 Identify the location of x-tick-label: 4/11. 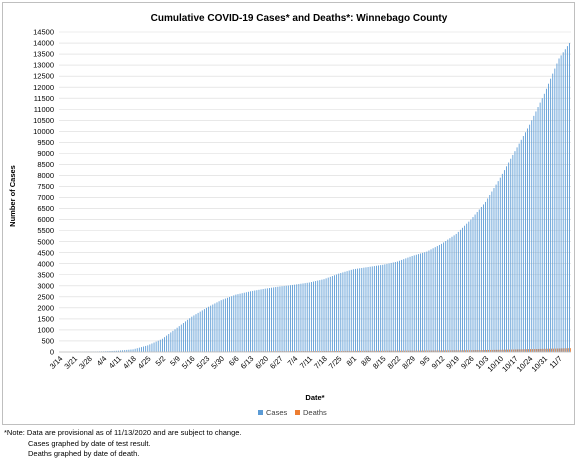
(115, 362).